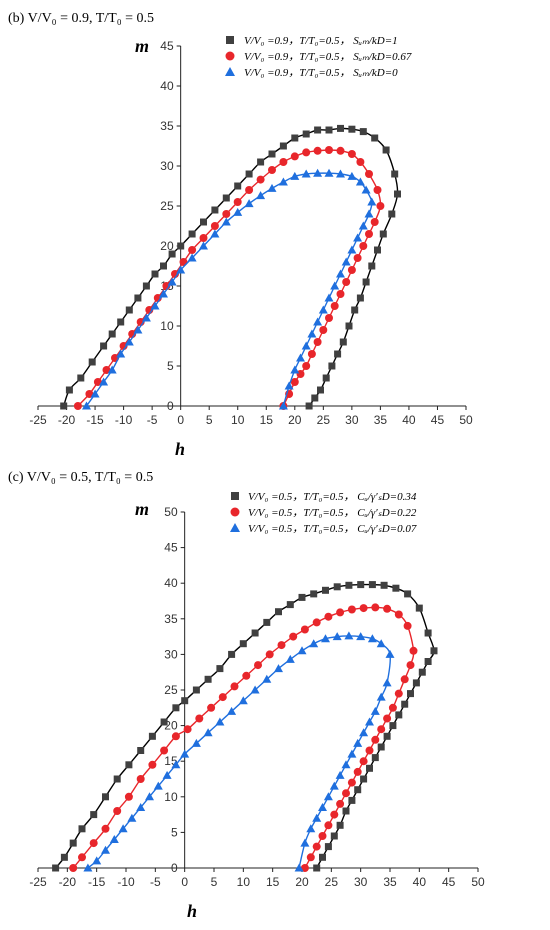 The image size is (550, 930). I want to click on y-tick-label: 45, so click(171, 548).